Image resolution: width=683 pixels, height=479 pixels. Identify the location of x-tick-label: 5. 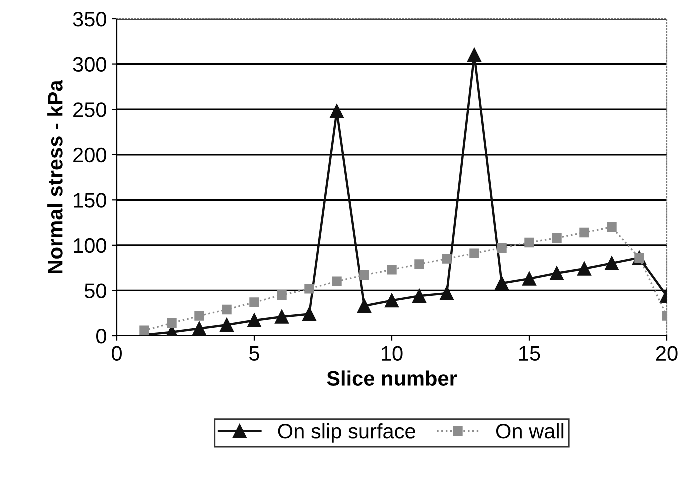
(255, 354).